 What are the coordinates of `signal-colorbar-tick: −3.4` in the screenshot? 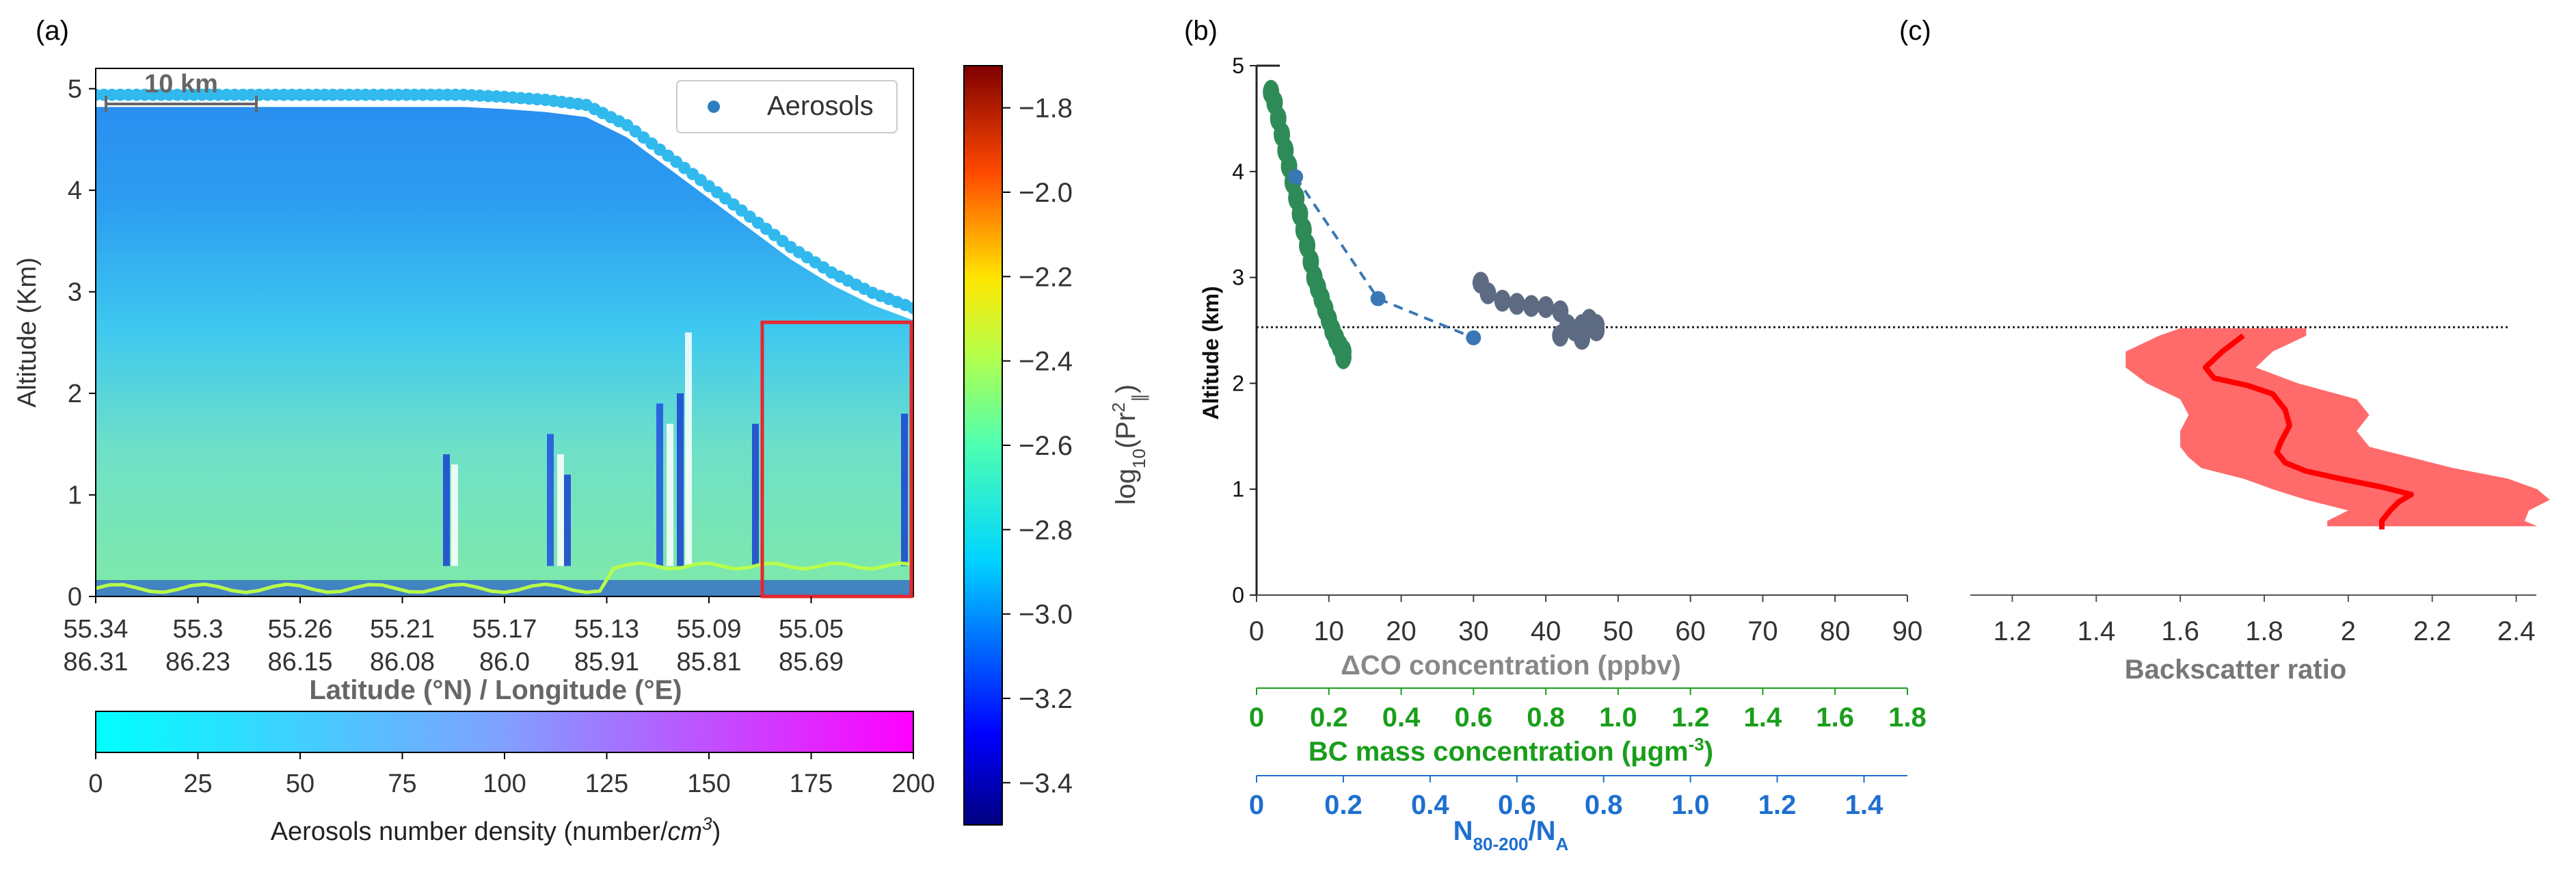 It's located at (1046, 783).